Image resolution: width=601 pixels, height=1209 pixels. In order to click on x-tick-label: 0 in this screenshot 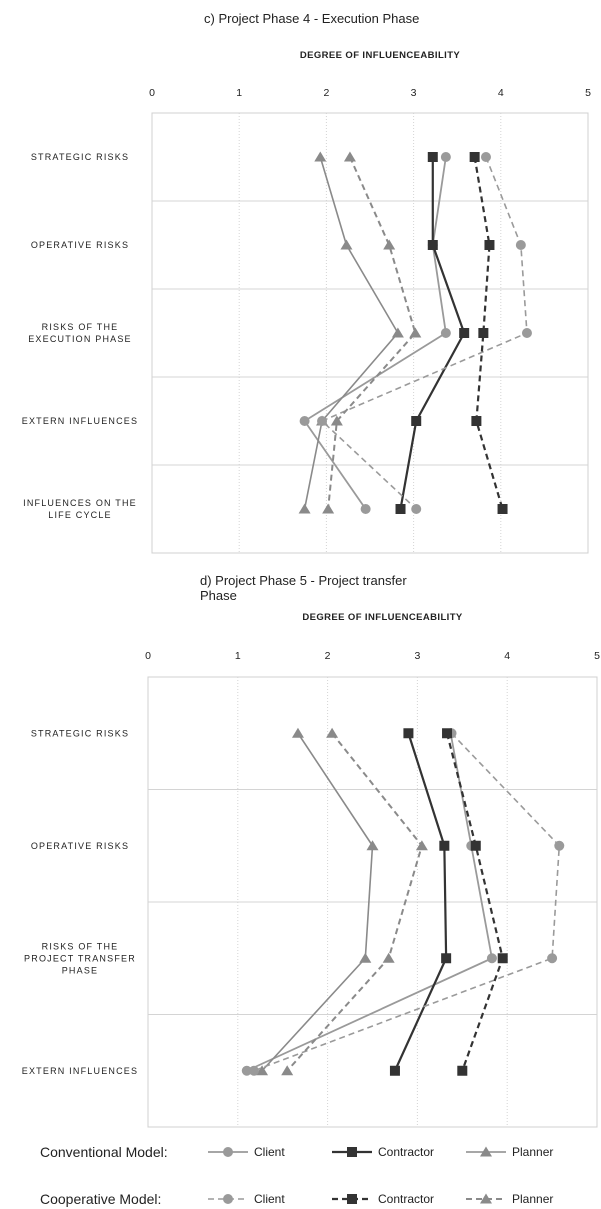, I will do `click(148, 656)`.